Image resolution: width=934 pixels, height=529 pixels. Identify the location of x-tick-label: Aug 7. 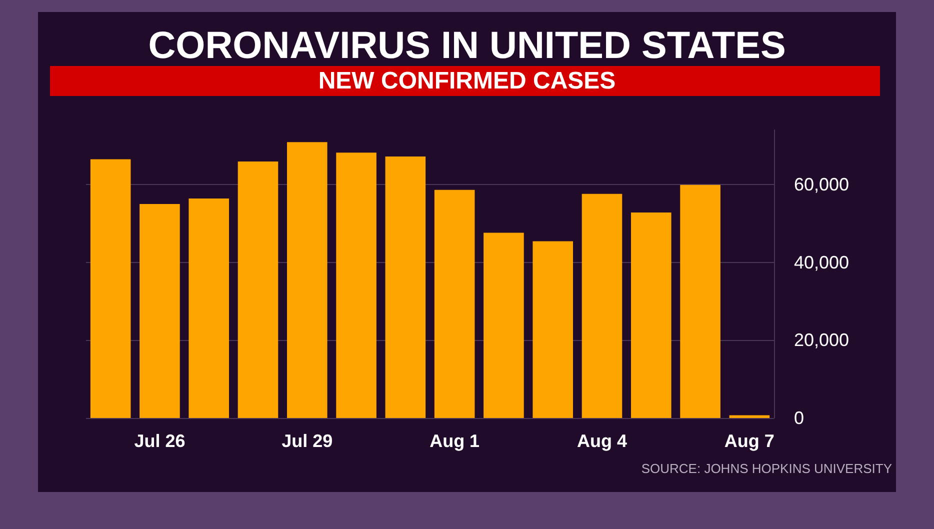
(749, 441).